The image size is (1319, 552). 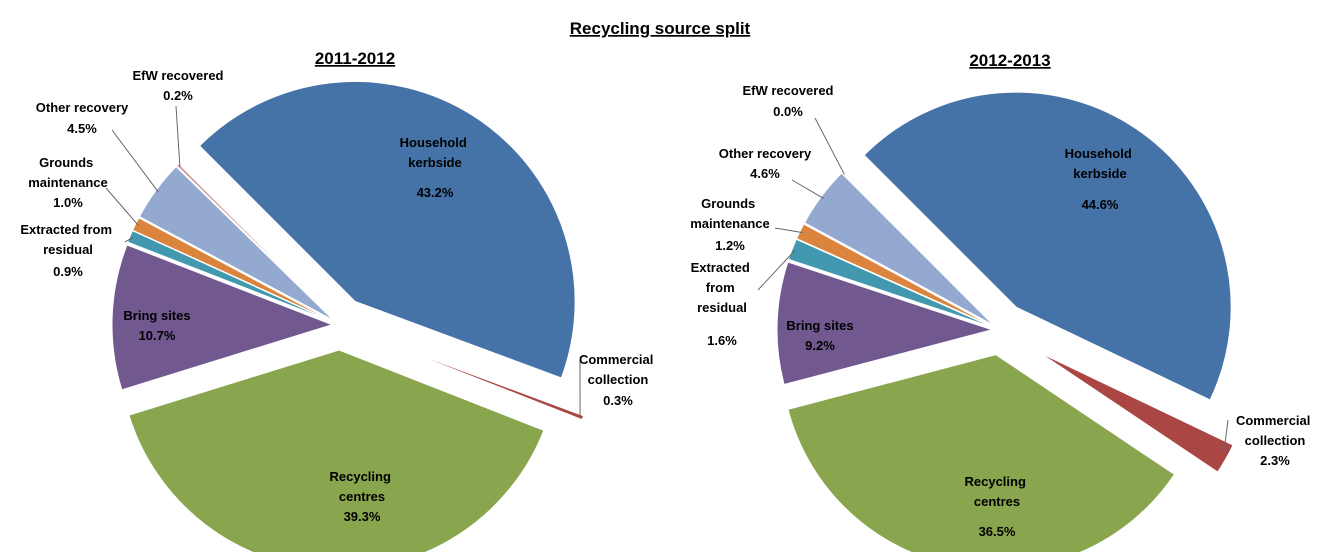 I want to click on value-label: 43.2%, so click(x=435, y=192).